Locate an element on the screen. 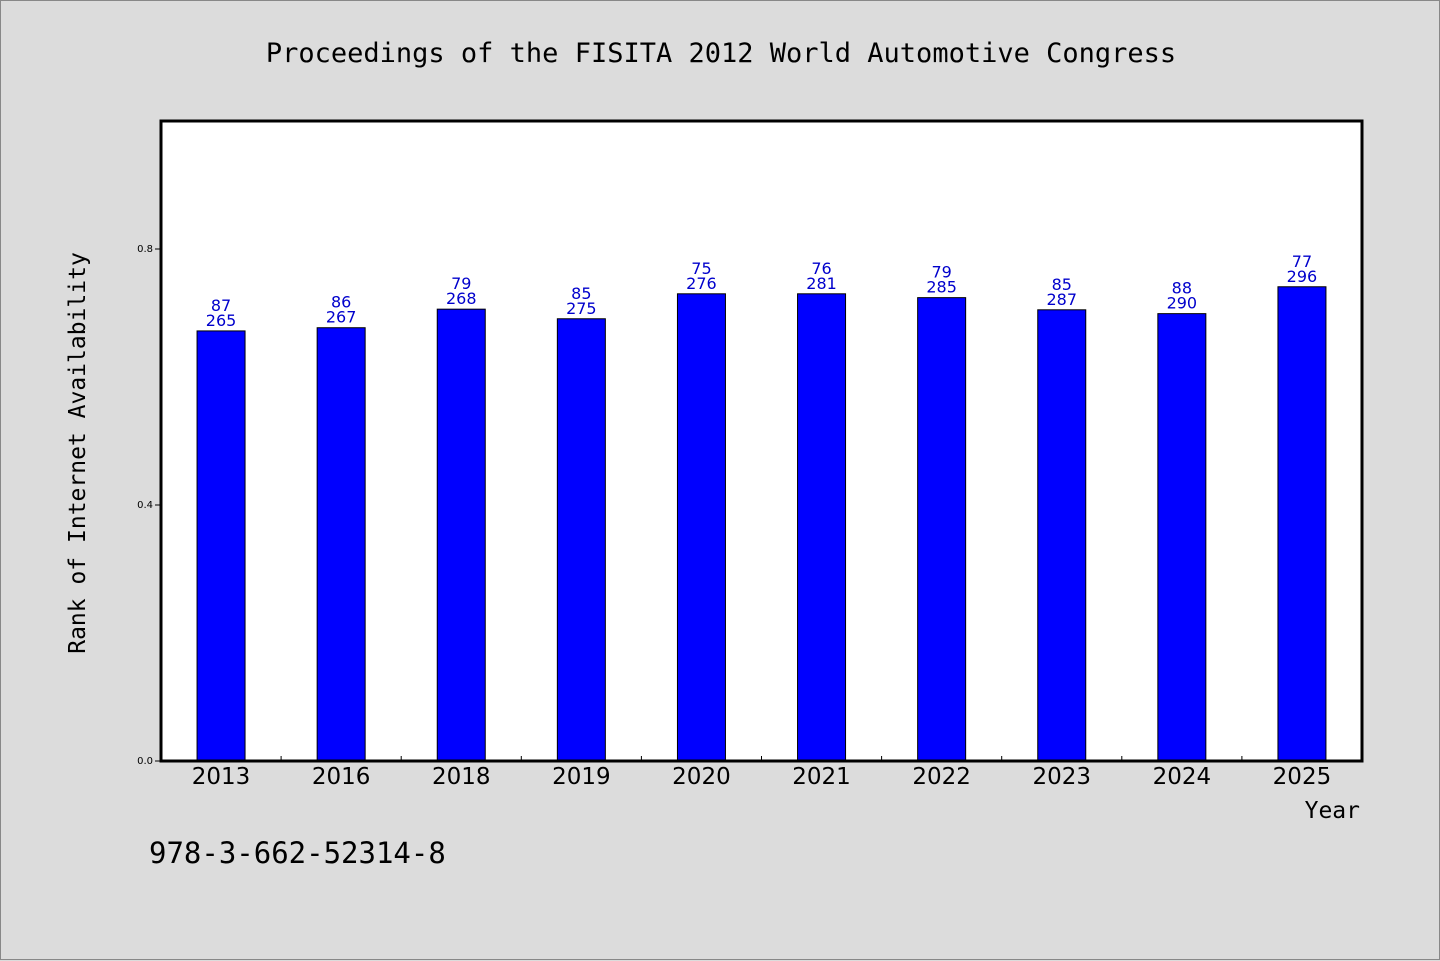 The width and height of the screenshot is (1440, 961). x-tick-label: 2018 is located at coordinates (461, 777).